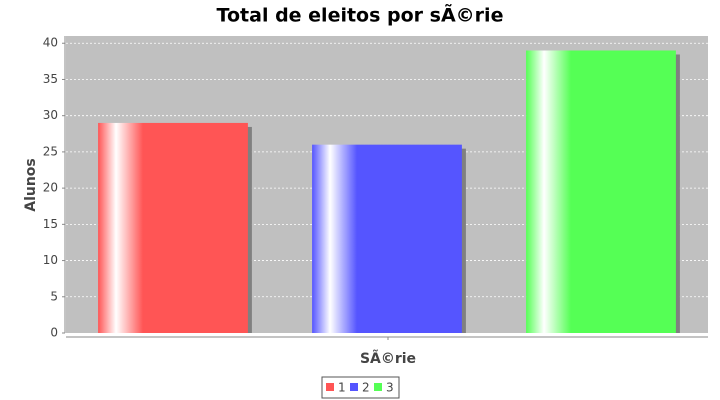 This screenshot has height=400, width=720. Describe the element at coordinates (366, 388) in the screenshot. I see `legend-label: 2` at that location.